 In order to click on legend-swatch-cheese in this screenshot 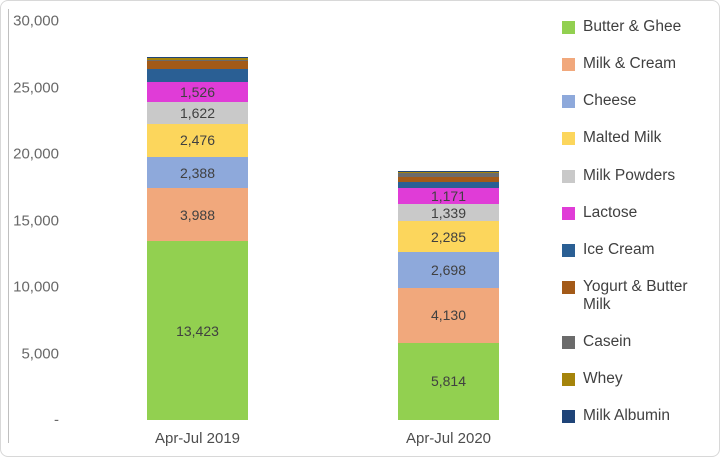, I will do `click(568, 102)`.